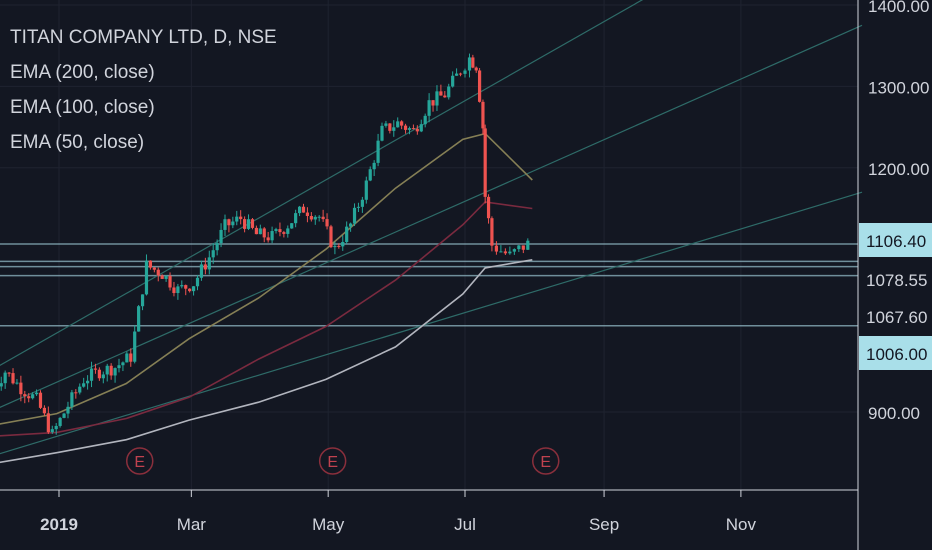  I want to click on y-tick-label: 1400.00, so click(898, 8).